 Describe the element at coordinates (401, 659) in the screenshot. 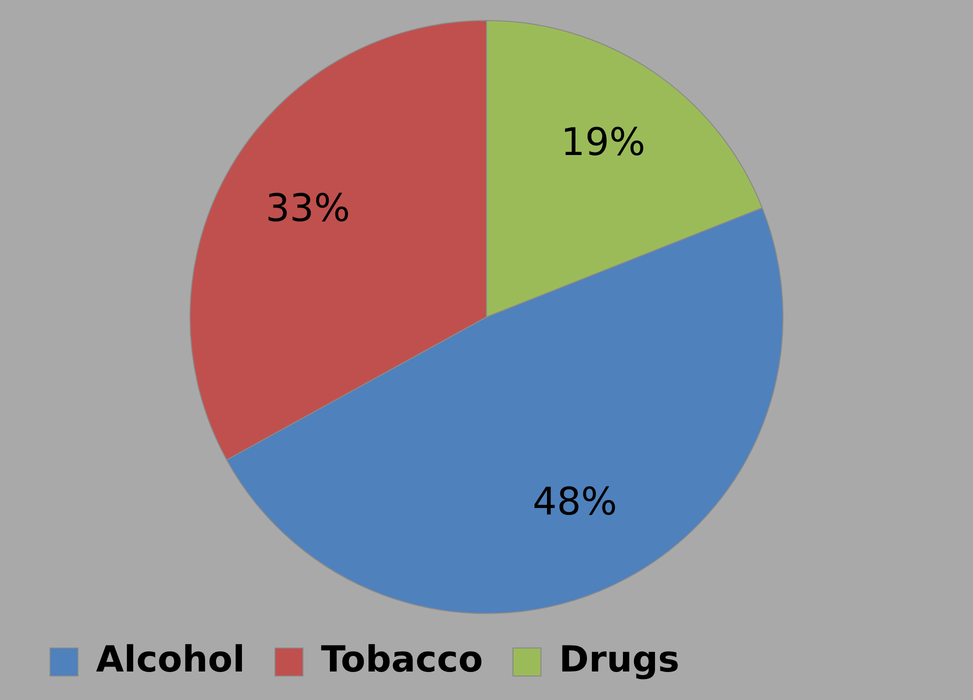

I see `legend-label: Tobacco` at that location.